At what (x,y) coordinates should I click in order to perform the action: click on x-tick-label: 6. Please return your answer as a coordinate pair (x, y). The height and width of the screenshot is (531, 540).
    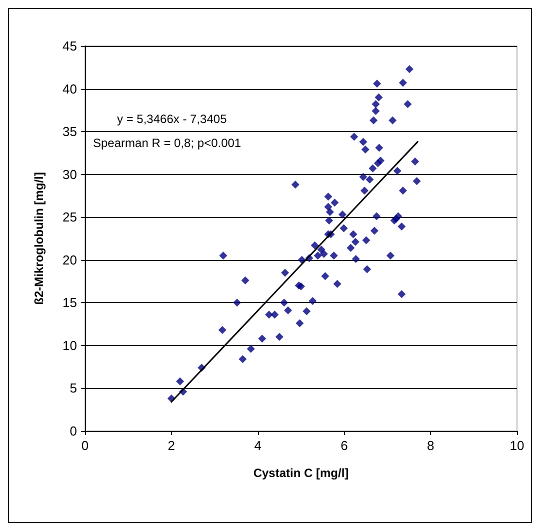
    Looking at the image, I should click on (344, 445).